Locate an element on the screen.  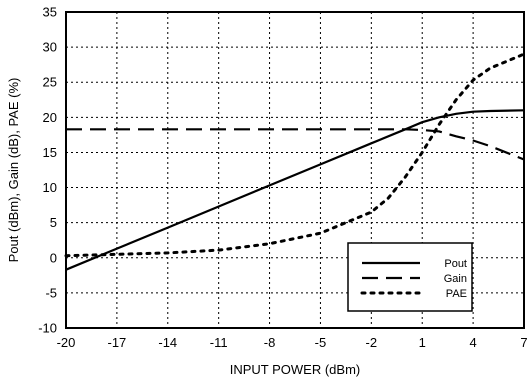
y-tick-label: 35 is located at coordinates (50, 12).